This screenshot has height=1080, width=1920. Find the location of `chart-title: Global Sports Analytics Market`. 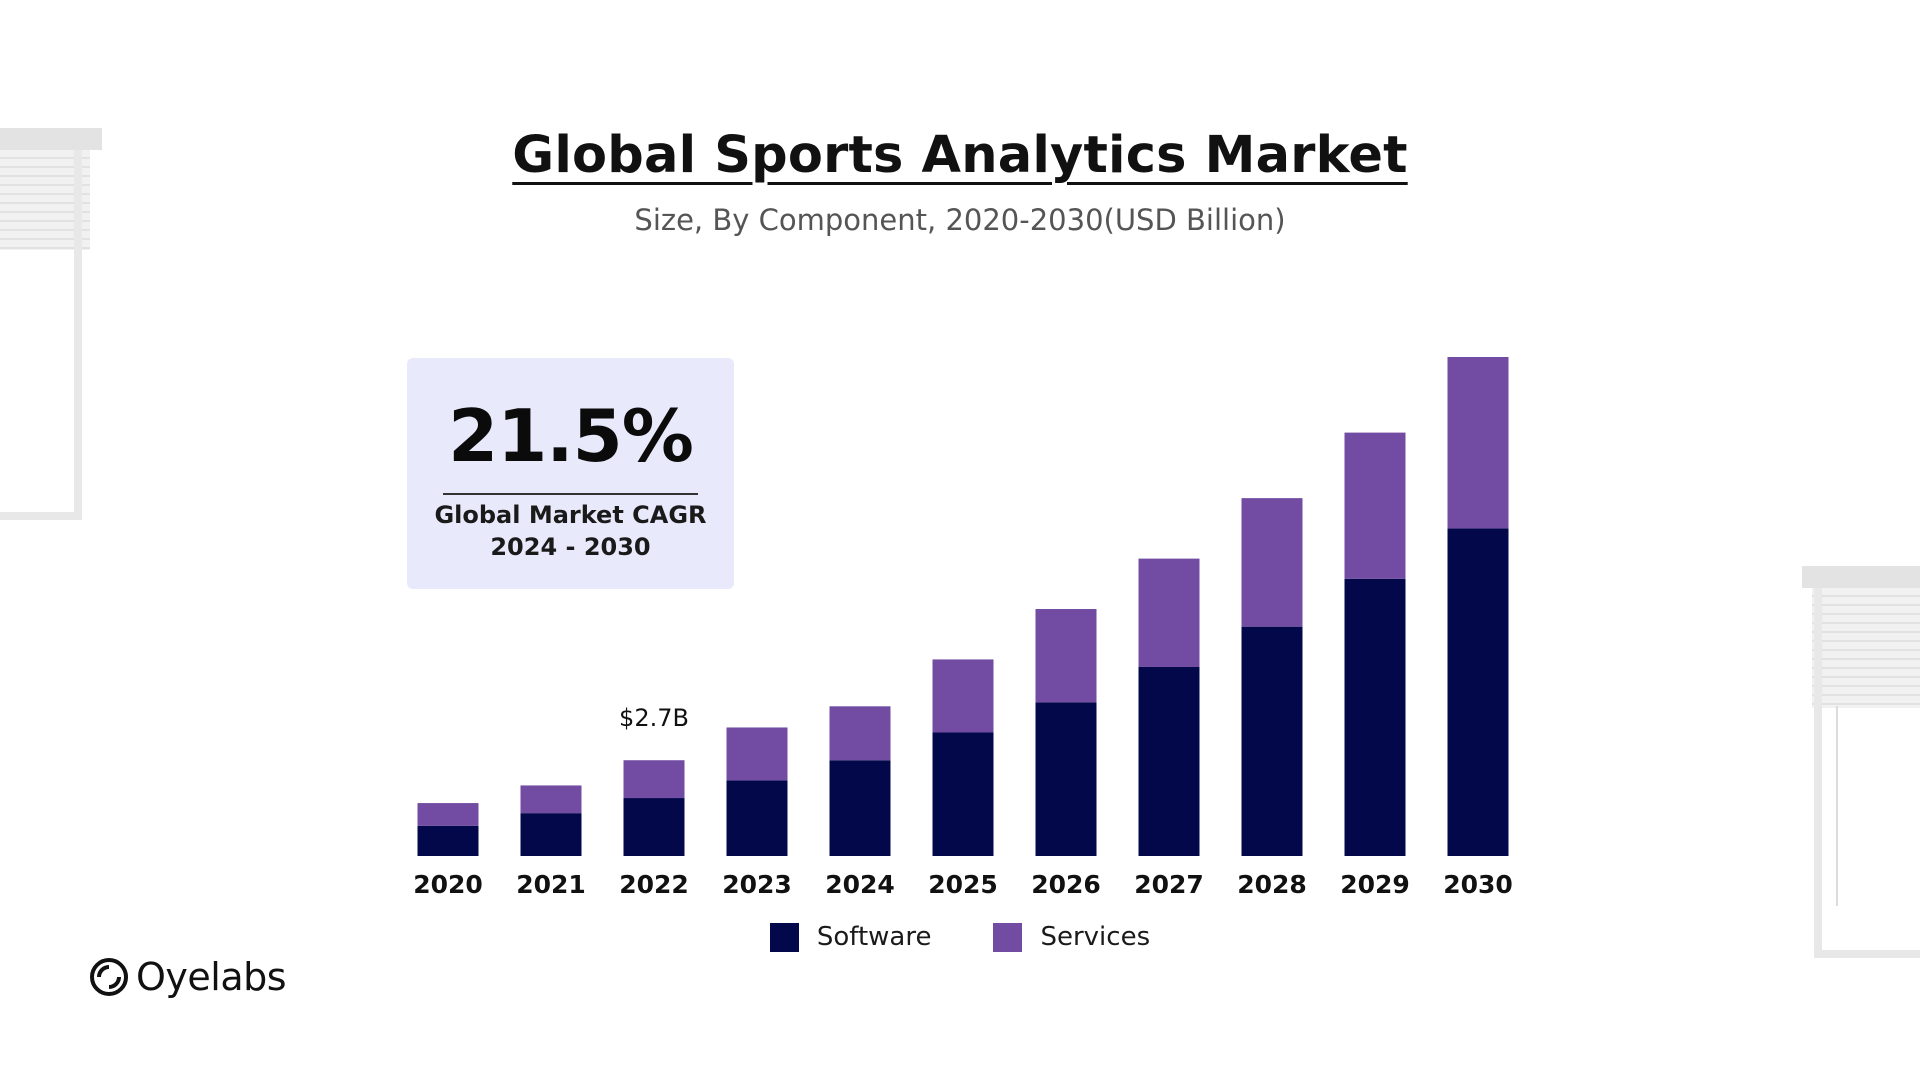

chart-title: Global Sports Analytics Market is located at coordinates (960, 155).